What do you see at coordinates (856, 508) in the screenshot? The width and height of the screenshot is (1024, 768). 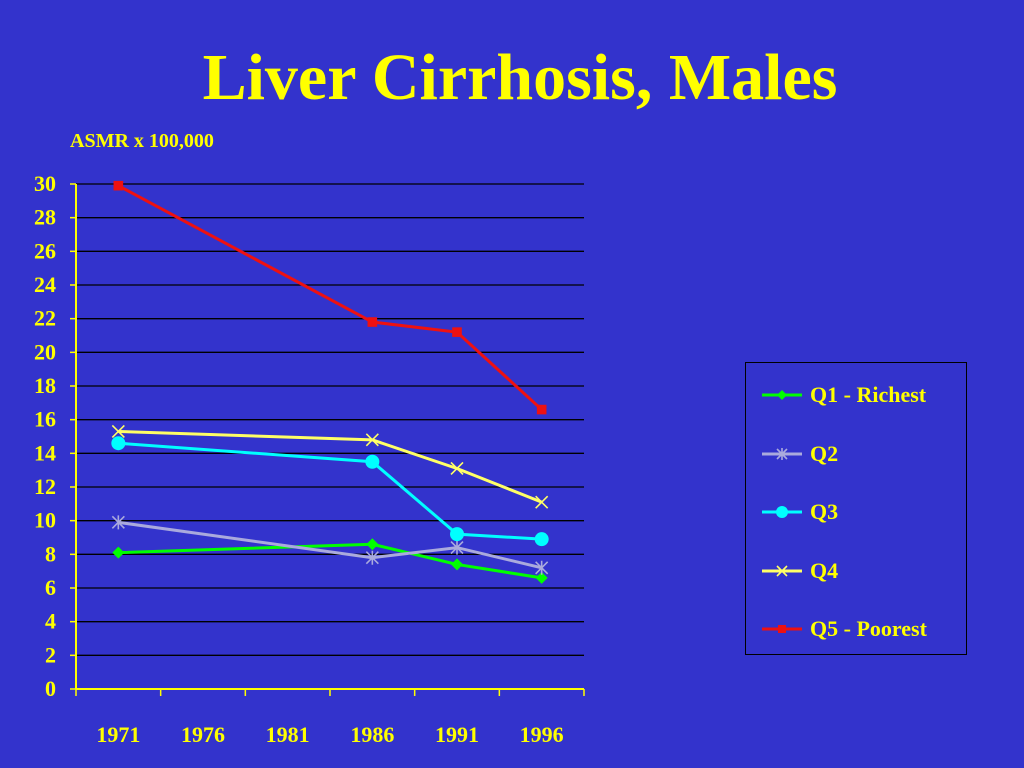 I see `legend: Q1 - Richest Q2 Q3 Q4 Q5 - Poorest` at bounding box center [856, 508].